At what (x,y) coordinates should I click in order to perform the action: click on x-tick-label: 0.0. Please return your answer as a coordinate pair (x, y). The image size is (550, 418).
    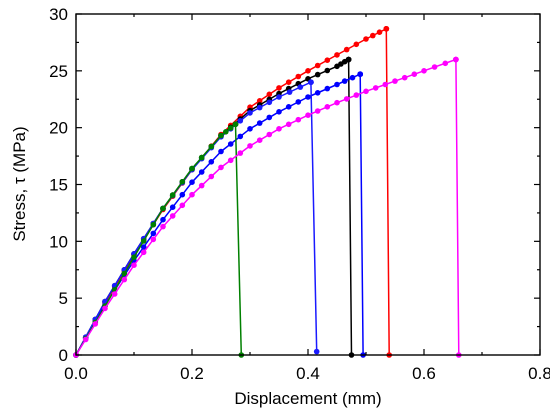
    Looking at the image, I should click on (76, 373).